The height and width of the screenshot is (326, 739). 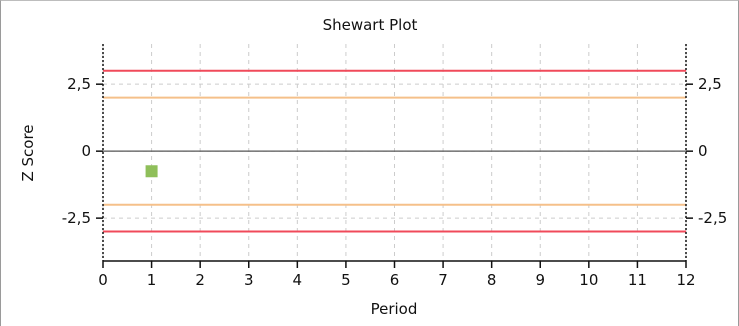 I want to click on x-axis-ticks: 0 1 2 3 4 5 6 7 8 9 10 11 12, so click(x=397, y=275).